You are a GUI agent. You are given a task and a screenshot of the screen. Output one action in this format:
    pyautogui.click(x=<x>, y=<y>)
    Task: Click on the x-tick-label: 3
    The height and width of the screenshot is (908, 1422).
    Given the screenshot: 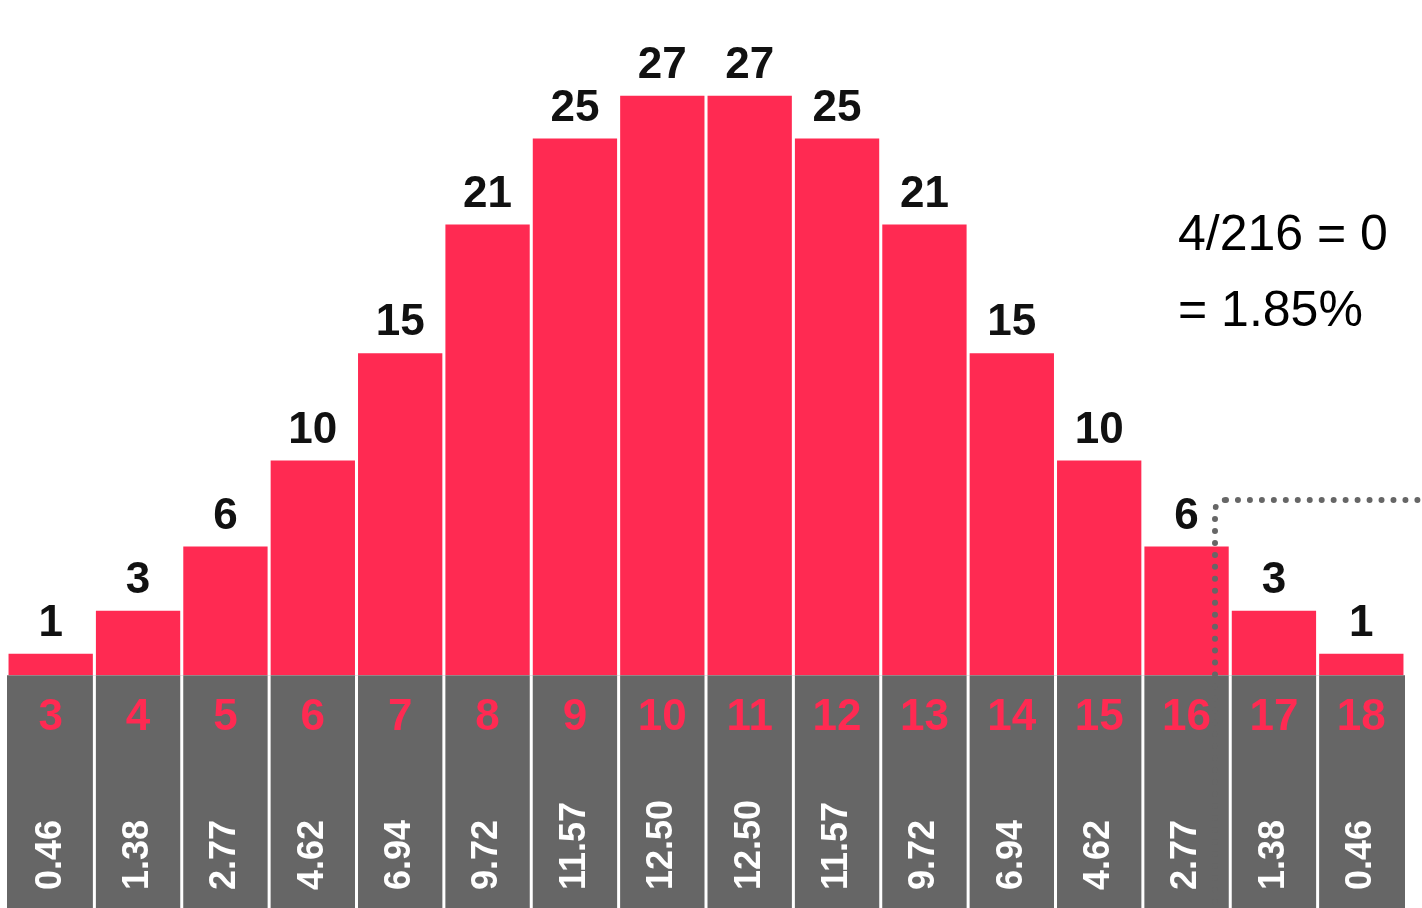 What is the action you would take?
    pyautogui.click(x=50, y=714)
    